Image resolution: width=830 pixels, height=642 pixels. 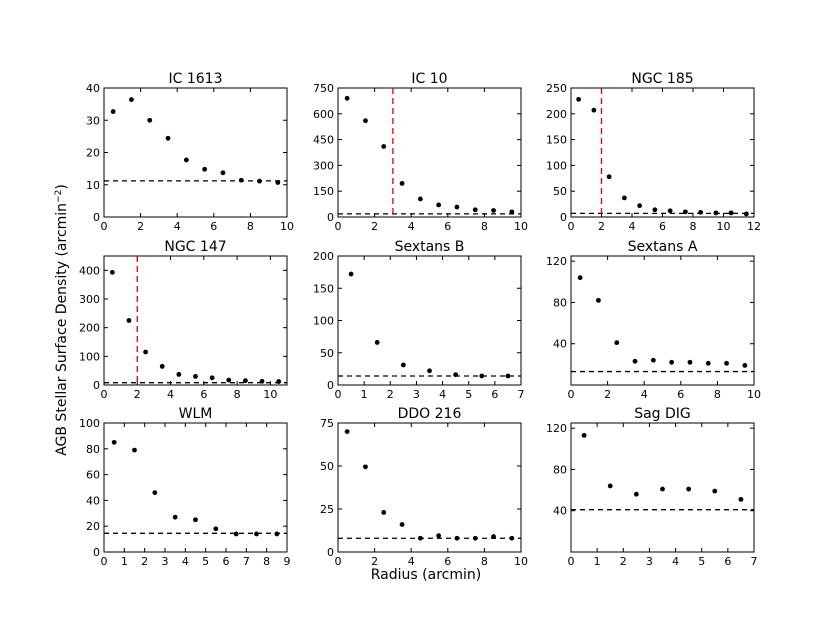 I want to click on x-tick-label: 12, so click(x=754, y=226).